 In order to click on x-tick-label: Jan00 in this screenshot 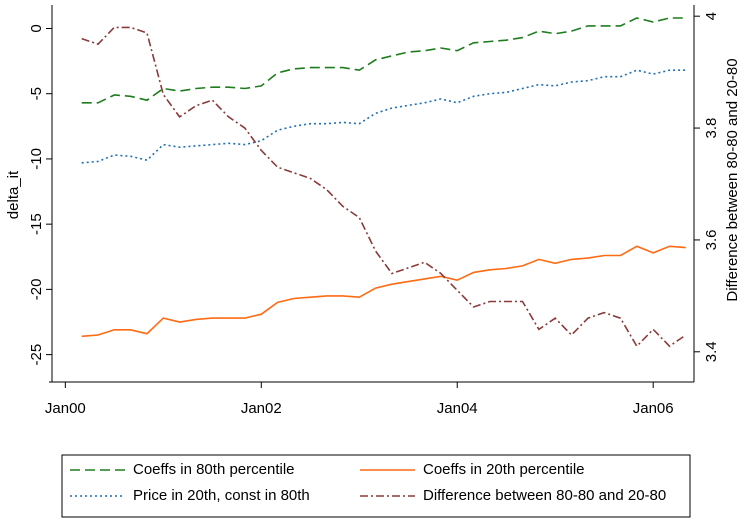, I will do `click(65, 408)`.